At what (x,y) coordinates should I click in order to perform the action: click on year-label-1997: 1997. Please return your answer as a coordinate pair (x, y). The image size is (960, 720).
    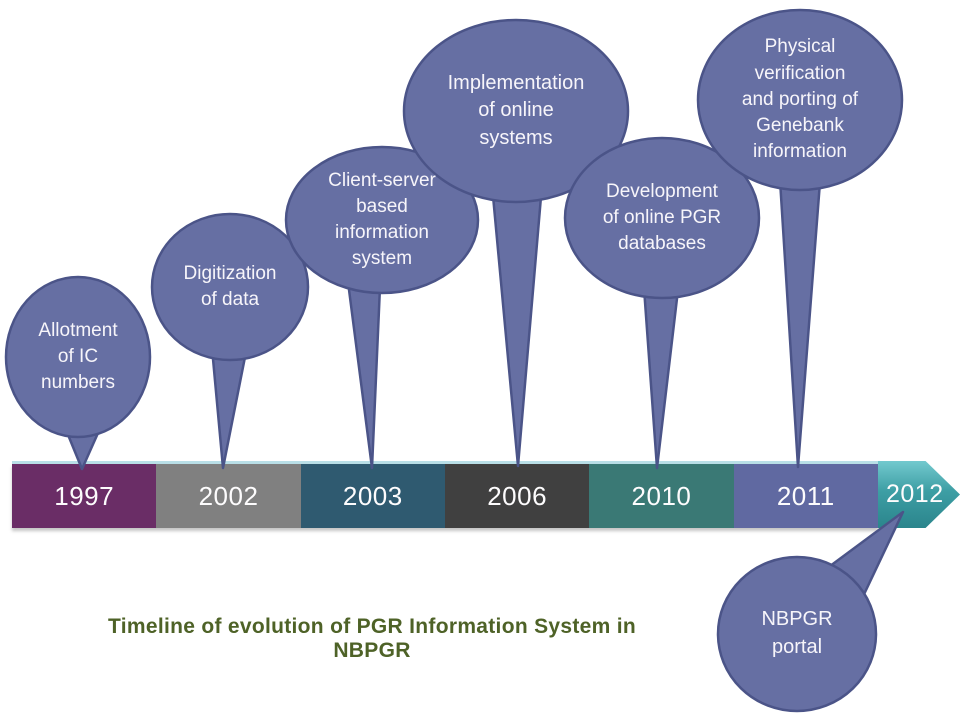
    Looking at the image, I should click on (84, 495).